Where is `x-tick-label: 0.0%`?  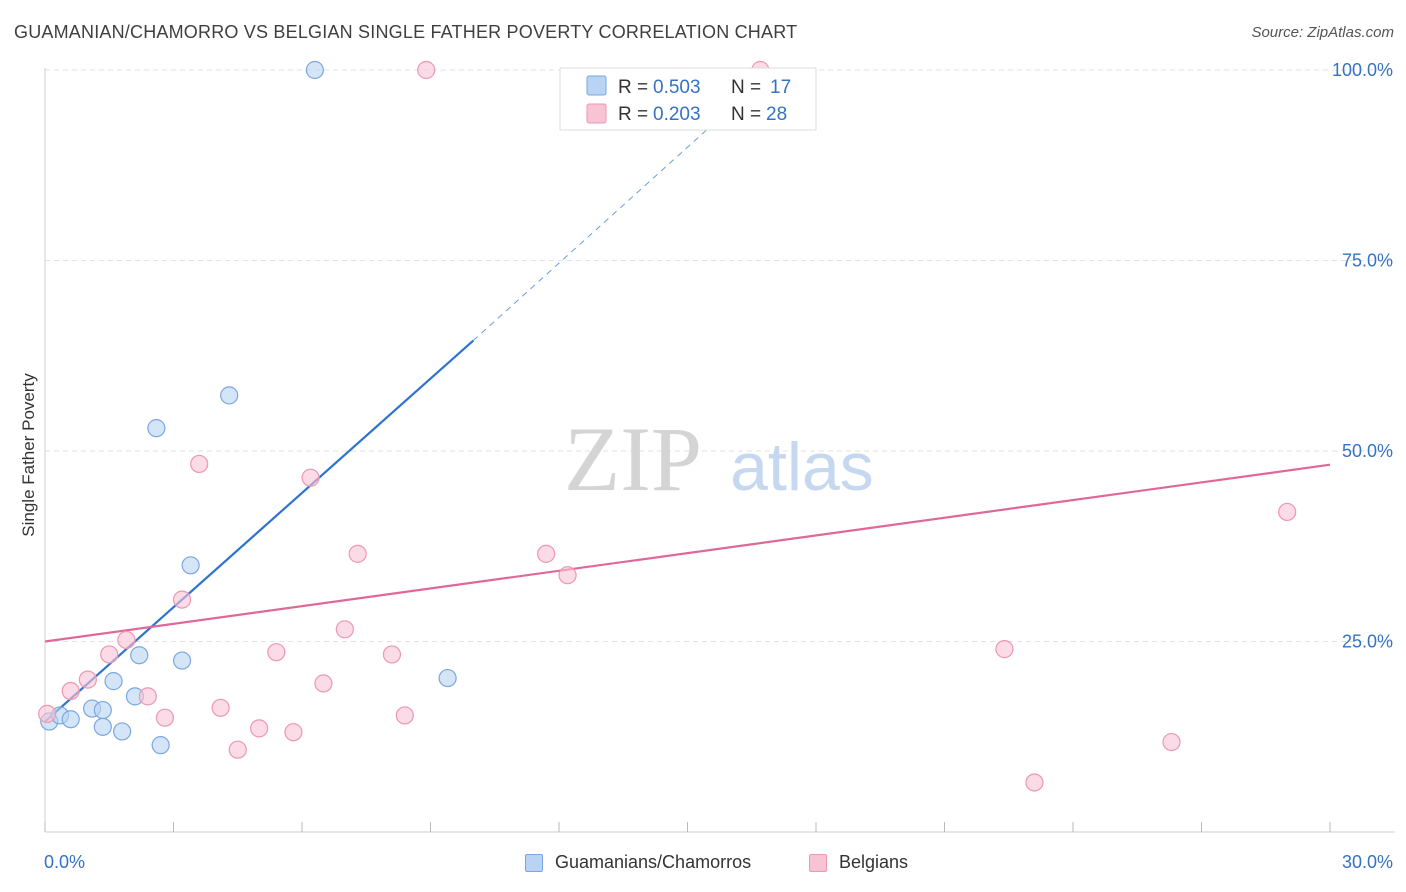 x-tick-label: 0.0% is located at coordinates (64, 862).